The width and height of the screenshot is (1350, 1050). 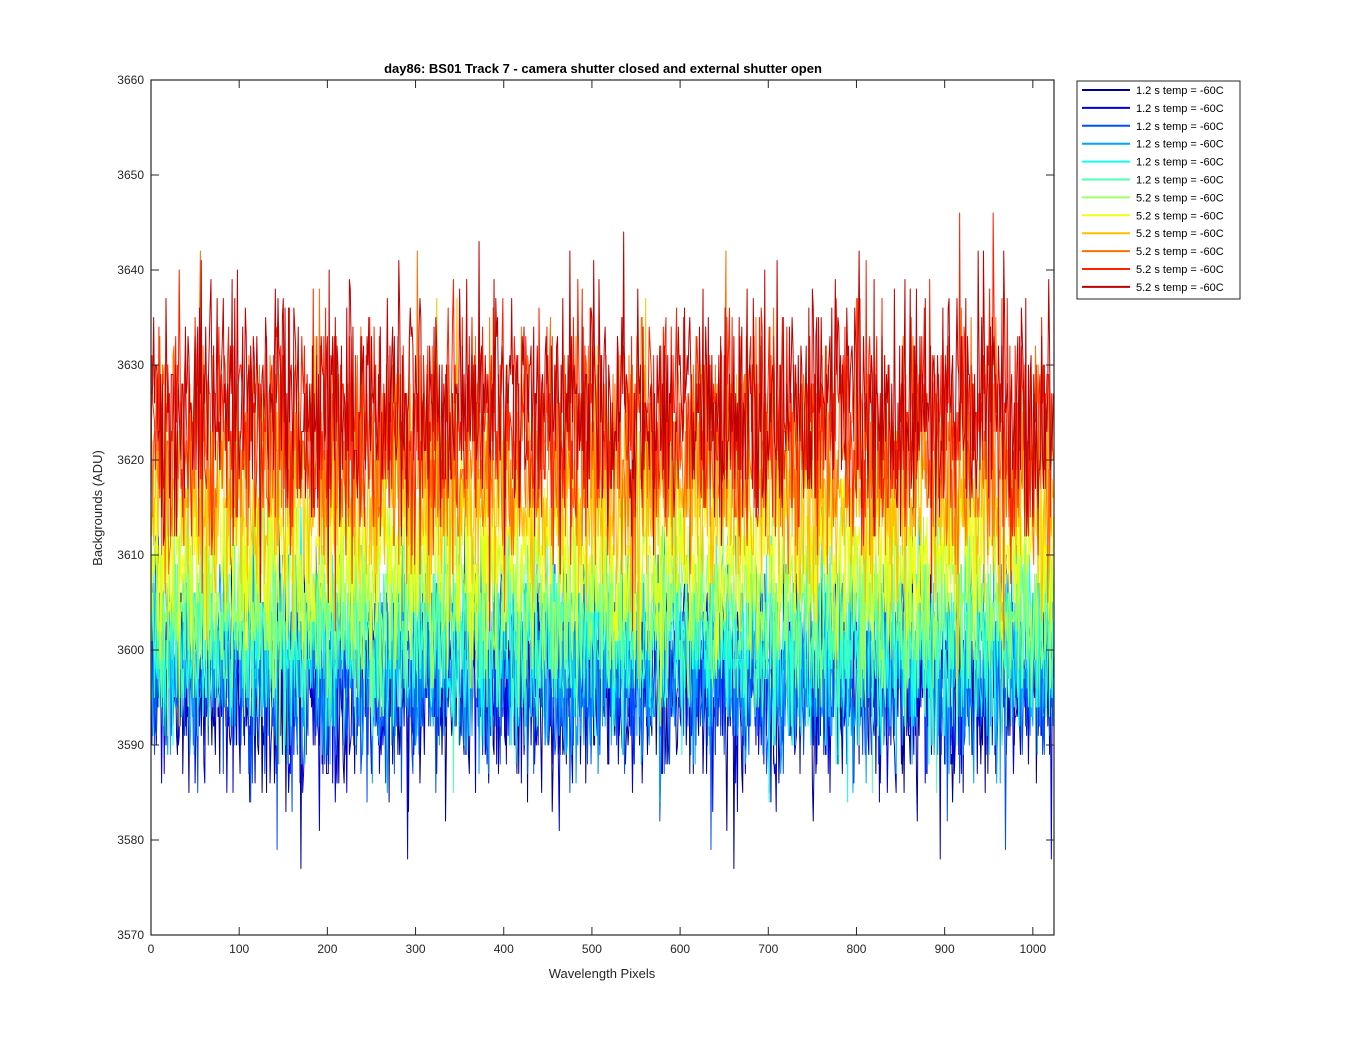 I want to click on y-tick-label: 3570, so click(x=130, y=935).